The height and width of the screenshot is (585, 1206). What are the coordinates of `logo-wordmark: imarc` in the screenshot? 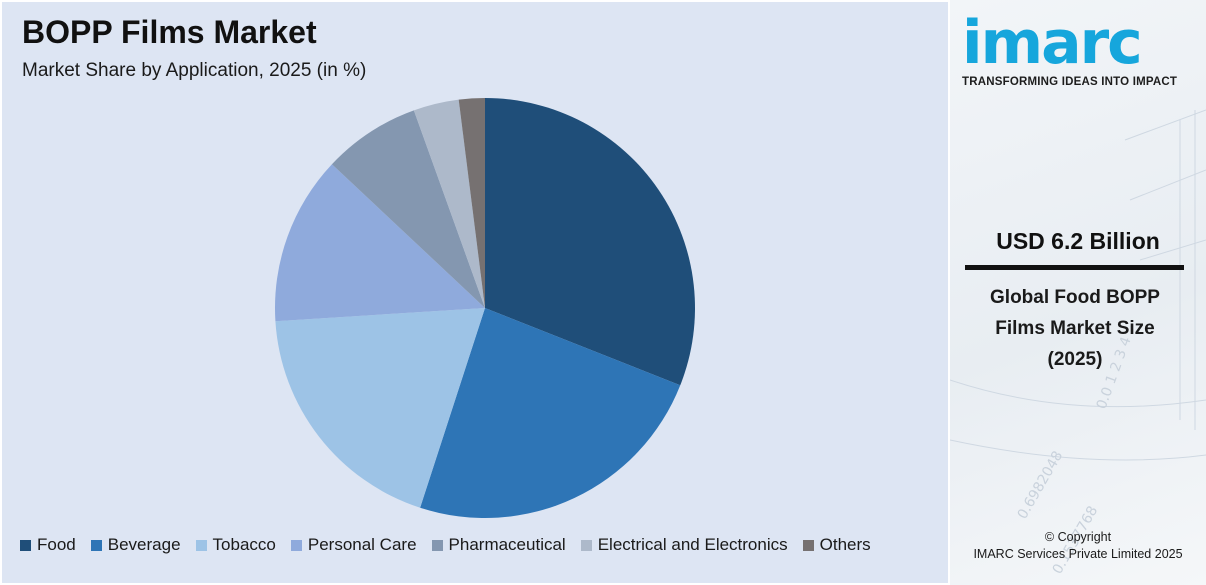 It's located at (1052, 43).